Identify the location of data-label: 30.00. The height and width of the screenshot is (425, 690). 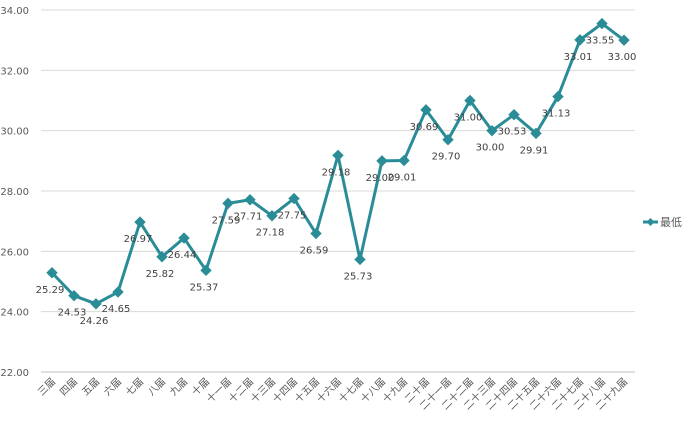
(490, 148).